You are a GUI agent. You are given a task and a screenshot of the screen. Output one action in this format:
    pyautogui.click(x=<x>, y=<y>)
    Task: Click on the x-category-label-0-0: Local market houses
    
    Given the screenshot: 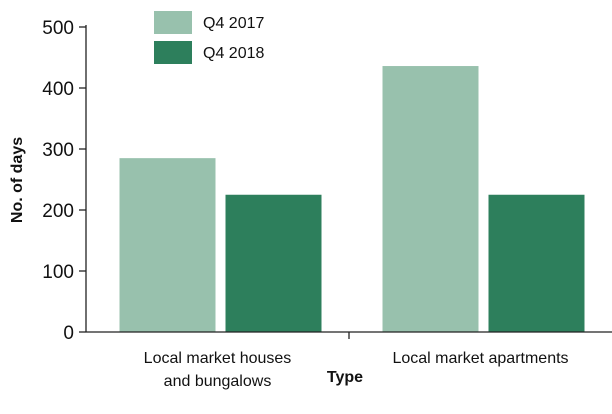 What is the action you would take?
    pyautogui.click(x=218, y=358)
    